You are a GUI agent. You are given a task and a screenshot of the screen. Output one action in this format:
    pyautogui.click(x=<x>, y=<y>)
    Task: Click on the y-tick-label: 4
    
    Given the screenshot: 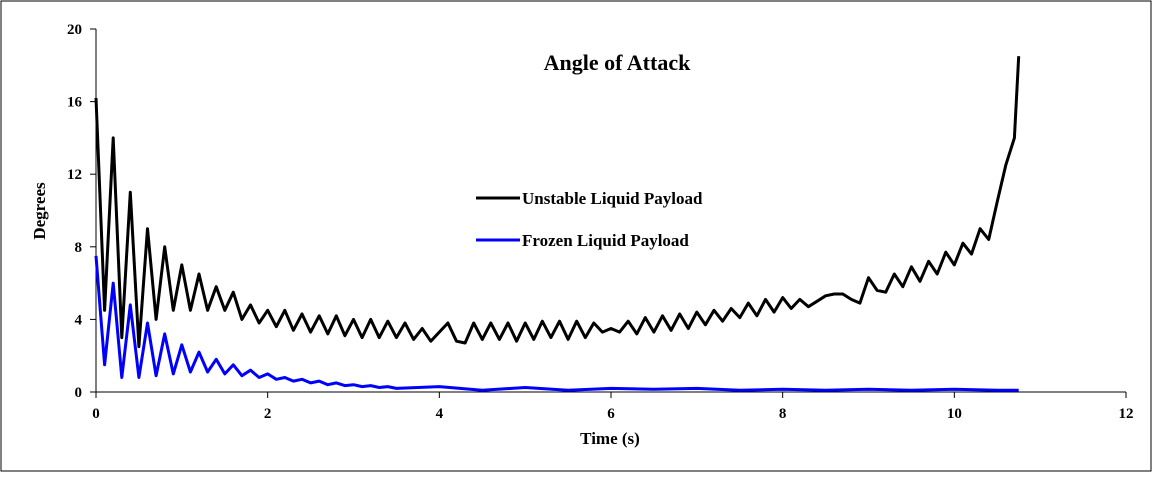 What is the action you would take?
    pyautogui.click(x=79, y=320)
    